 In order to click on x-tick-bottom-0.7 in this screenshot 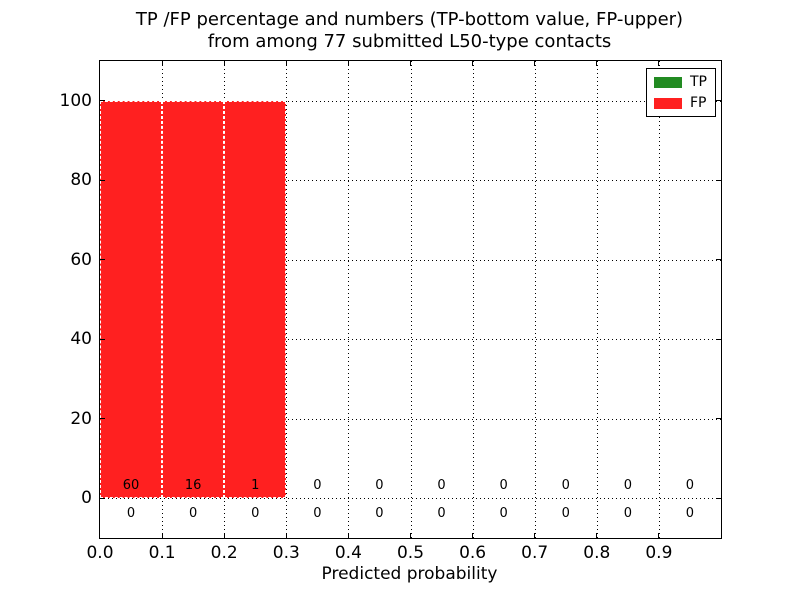, I will do `click(535, 535)`.